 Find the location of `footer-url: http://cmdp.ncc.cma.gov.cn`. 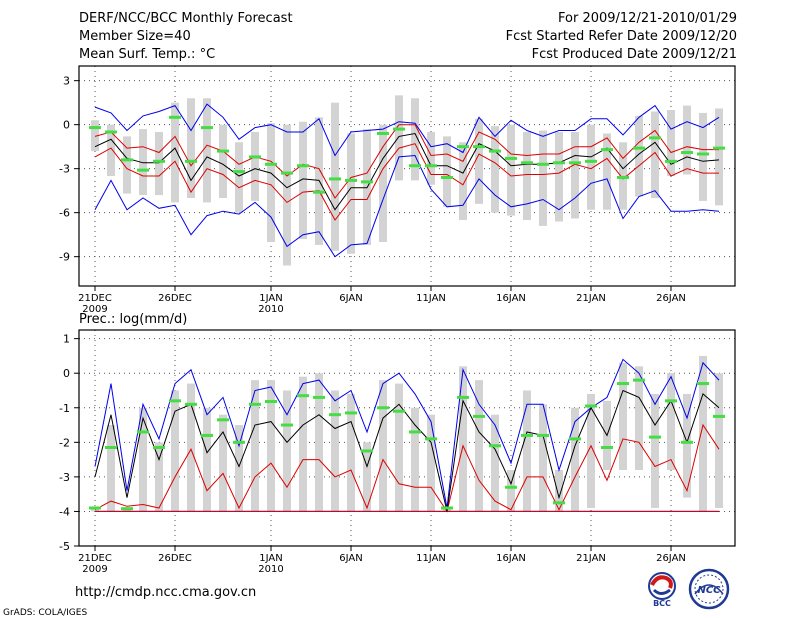

footer-url: http://cmdp.ncc.cma.gov.cn is located at coordinates (165, 592).